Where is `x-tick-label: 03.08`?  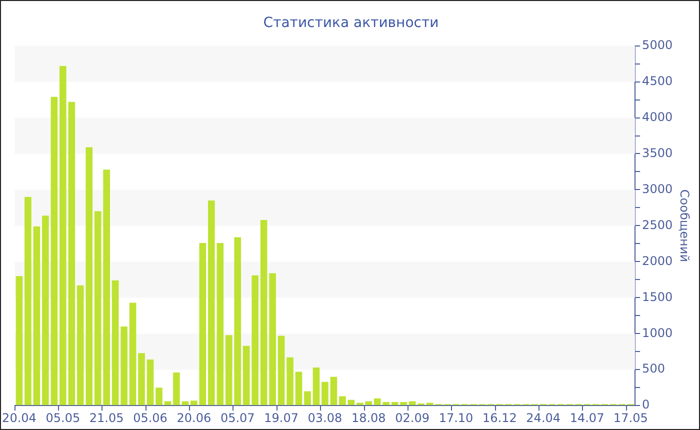 x-tick-label: 03.08 is located at coordinates (325, 417).